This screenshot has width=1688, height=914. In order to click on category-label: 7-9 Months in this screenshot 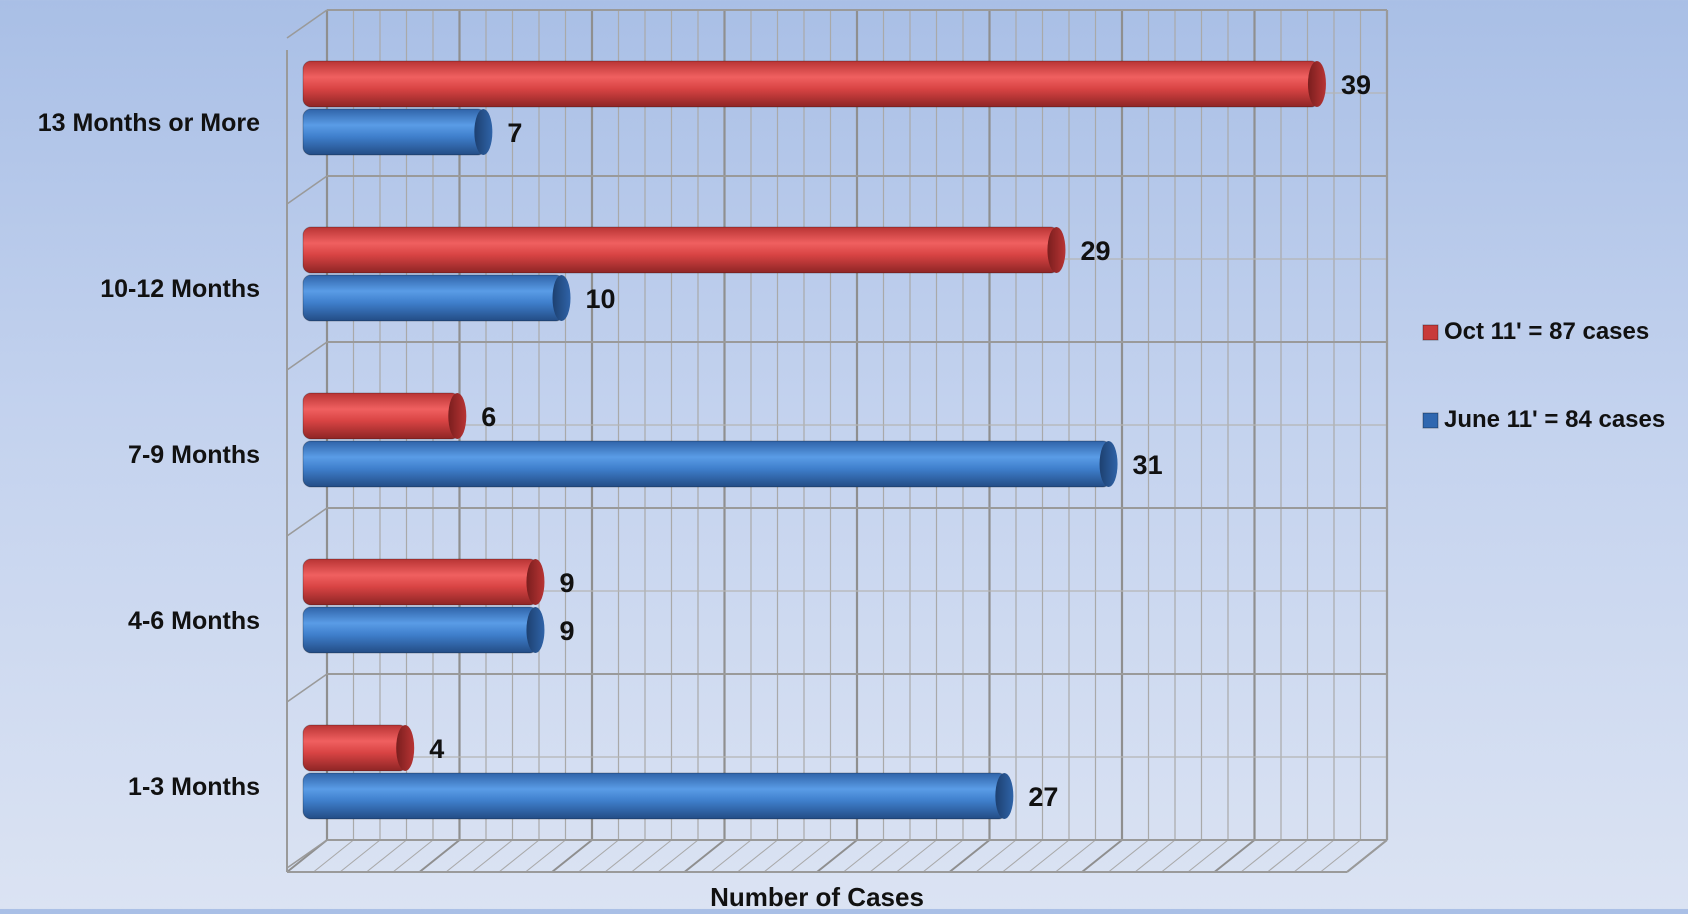, I will do `click(194, 455)`.